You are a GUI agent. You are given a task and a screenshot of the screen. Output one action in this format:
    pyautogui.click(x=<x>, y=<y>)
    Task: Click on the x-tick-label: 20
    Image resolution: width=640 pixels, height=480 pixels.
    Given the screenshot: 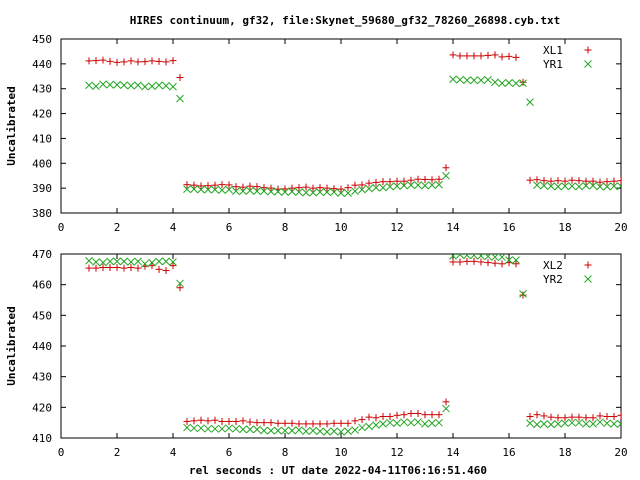 What is the action you would take?
    pyautogui.click(x=620, y=452)
    